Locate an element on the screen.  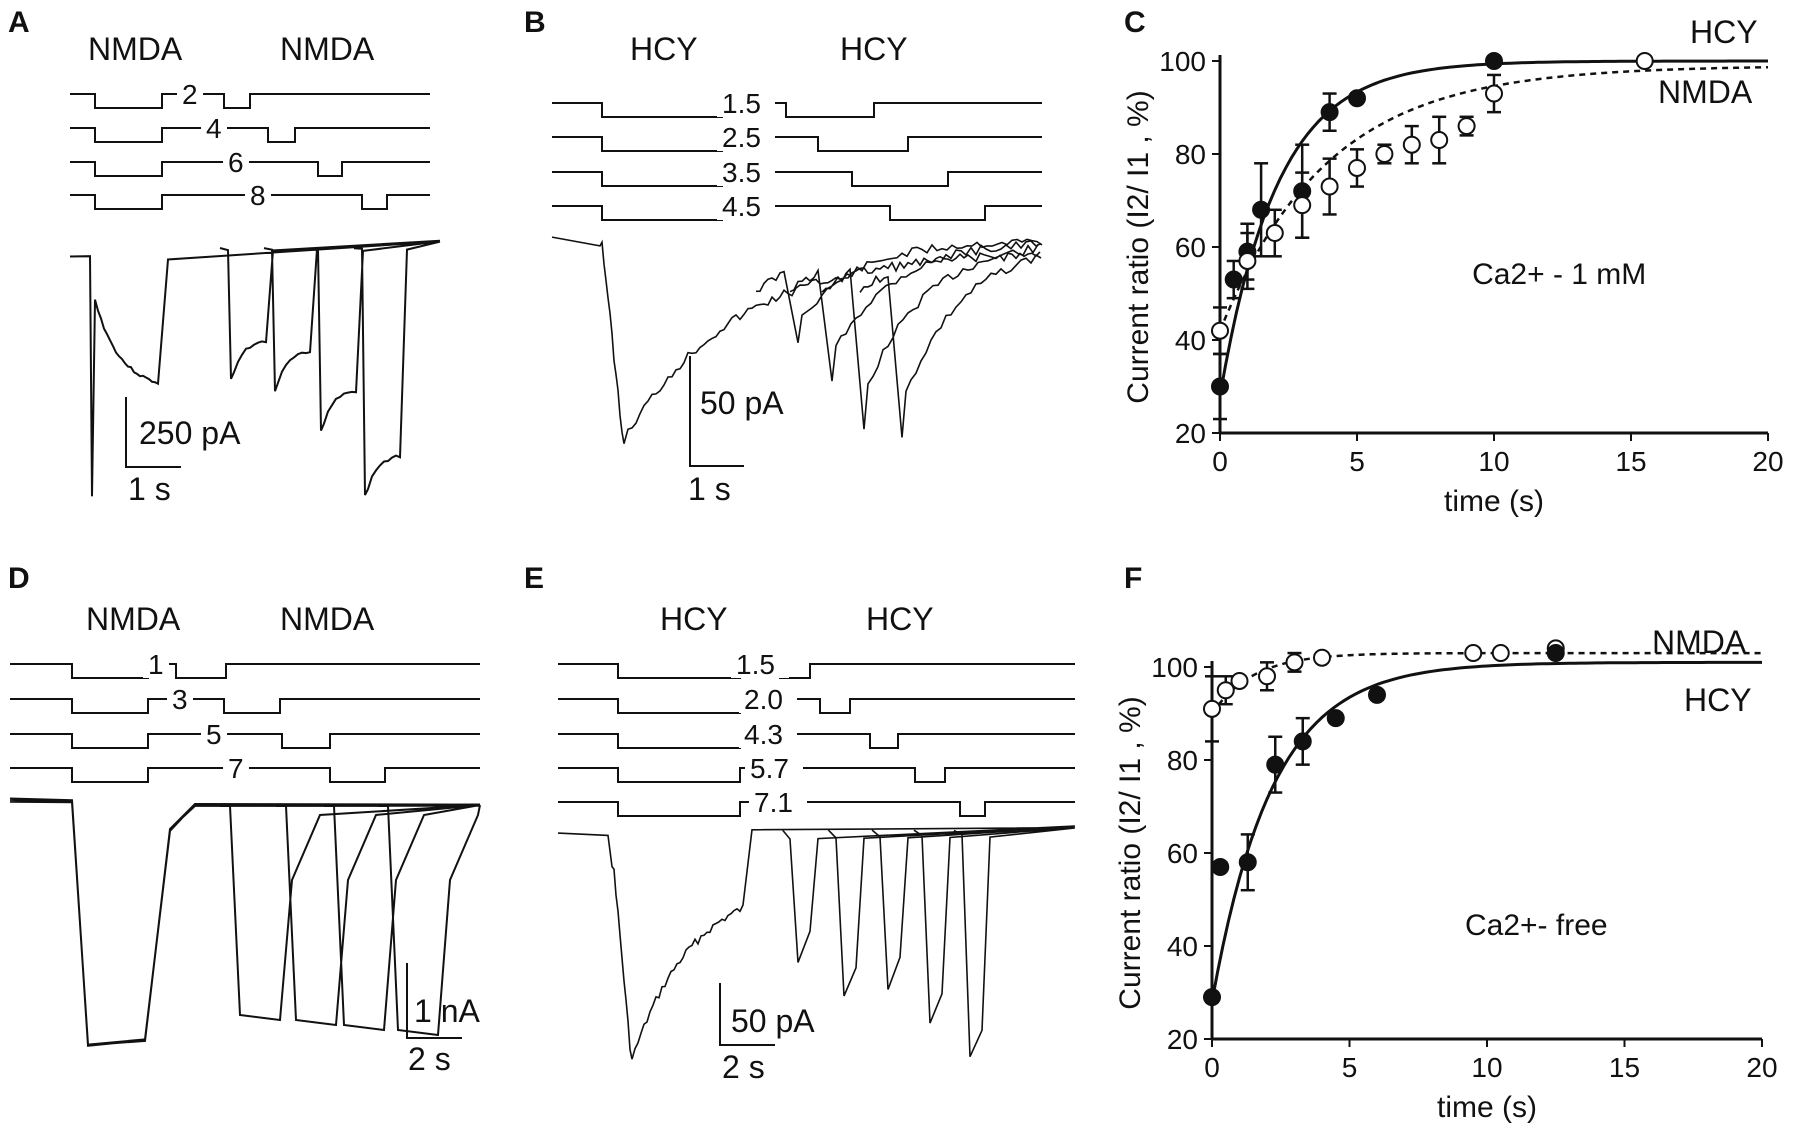
x-tick-label: 5 is located at coordinates (1350, 1067).